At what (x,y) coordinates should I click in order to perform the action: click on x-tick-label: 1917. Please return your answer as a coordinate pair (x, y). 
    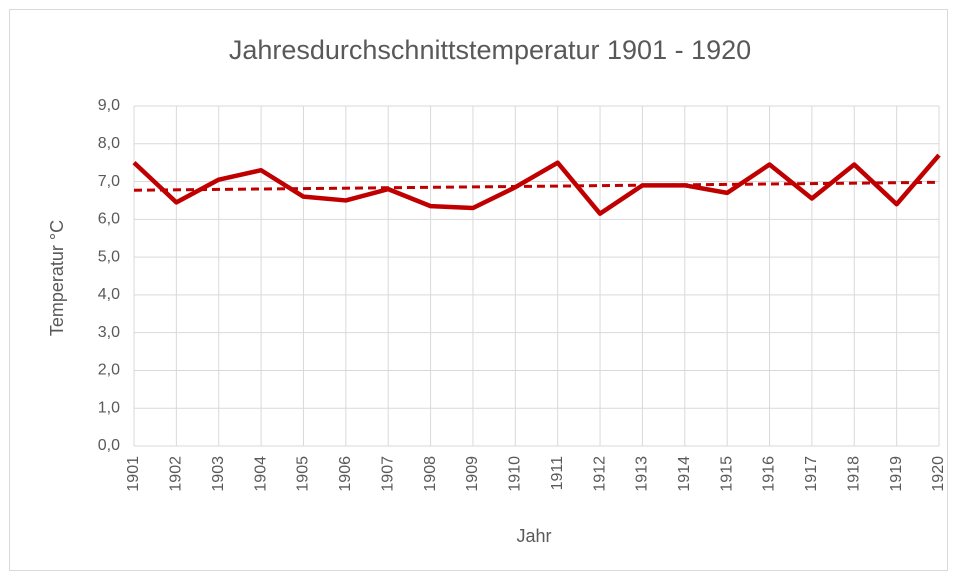
    Looking at the image, I should click on (811, 474).